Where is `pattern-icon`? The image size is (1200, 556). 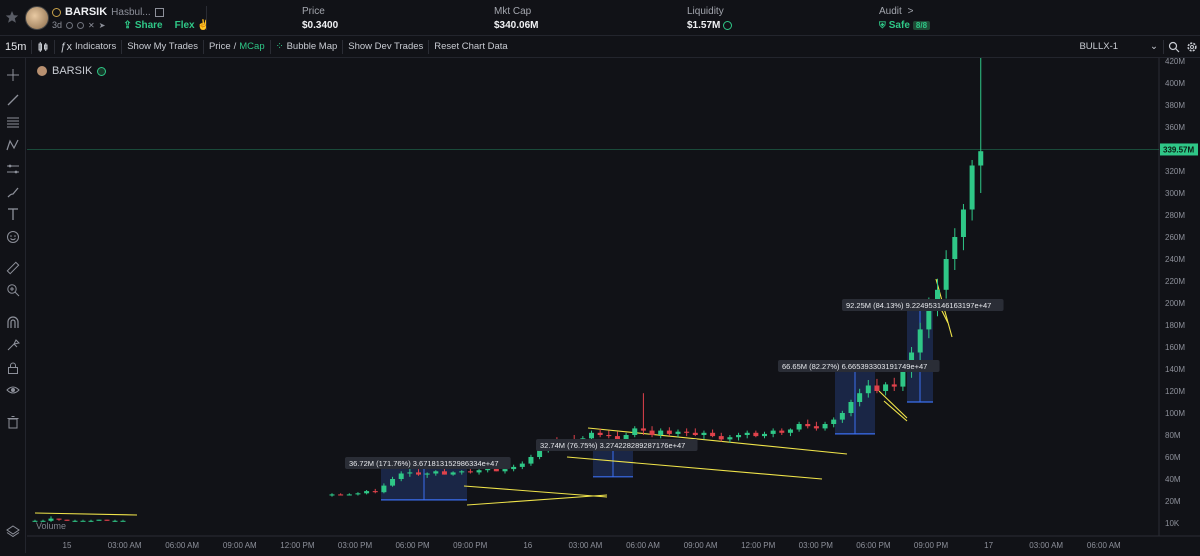
pattern-icon is located at coordinates (13, 145).